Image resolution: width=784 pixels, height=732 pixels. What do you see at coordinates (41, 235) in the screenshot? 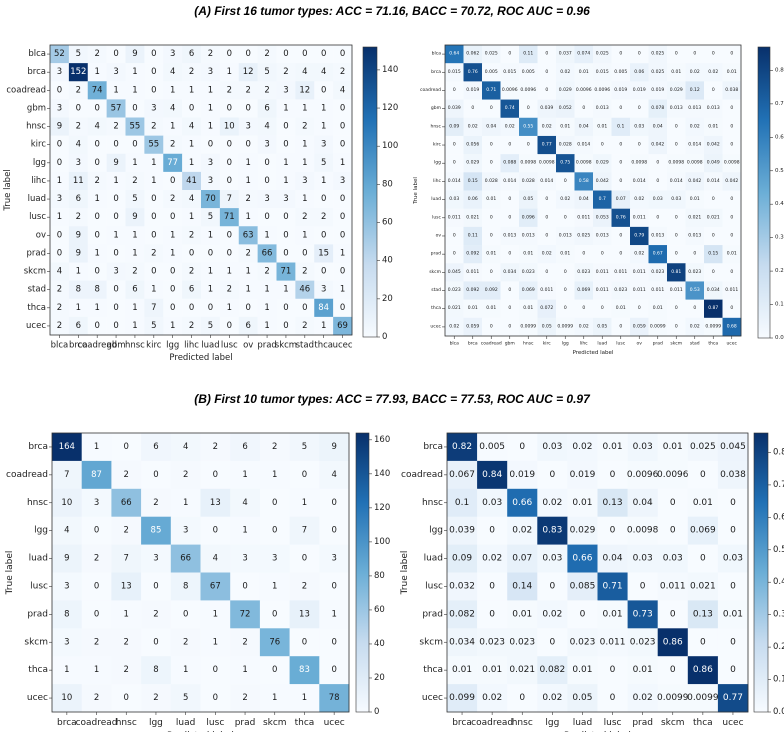
I see `y-tick-label: ov` at bounding box center [41, 235].